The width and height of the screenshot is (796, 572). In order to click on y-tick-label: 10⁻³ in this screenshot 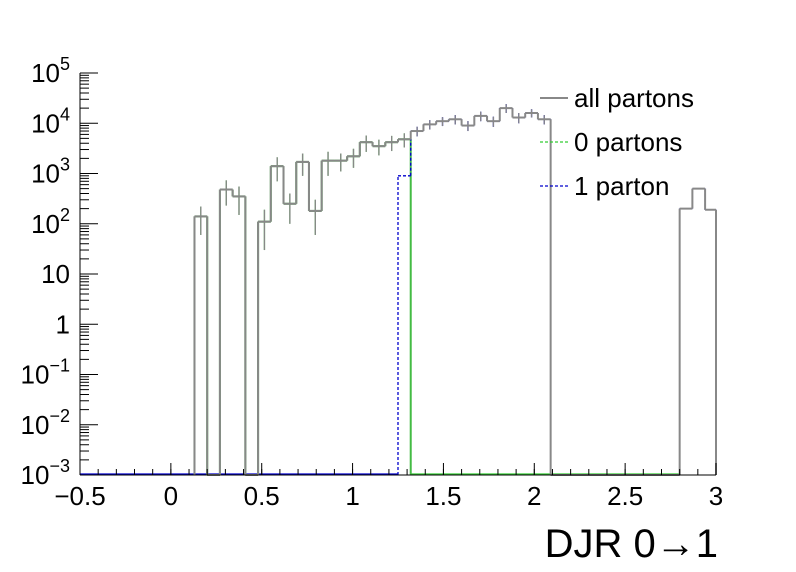, I will do `click(45, 473)`.